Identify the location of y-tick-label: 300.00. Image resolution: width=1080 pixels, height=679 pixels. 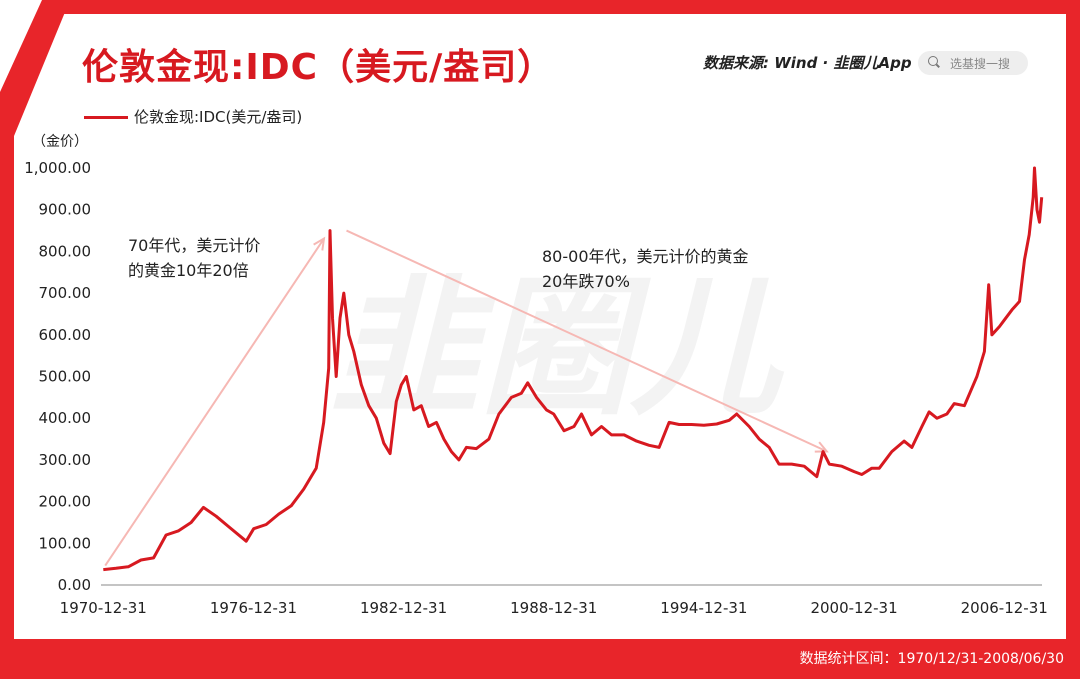
(65, 460).